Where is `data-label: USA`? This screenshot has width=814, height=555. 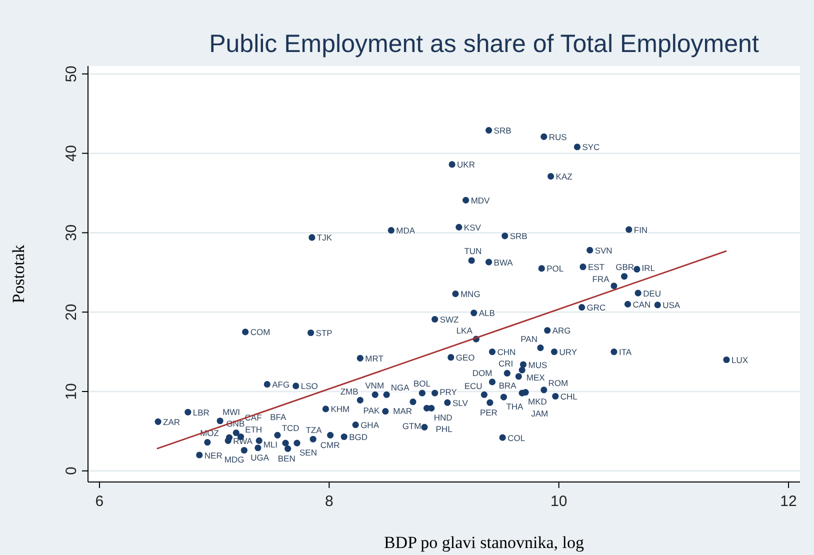
data-label: USA is located at coordinates (671, 305).